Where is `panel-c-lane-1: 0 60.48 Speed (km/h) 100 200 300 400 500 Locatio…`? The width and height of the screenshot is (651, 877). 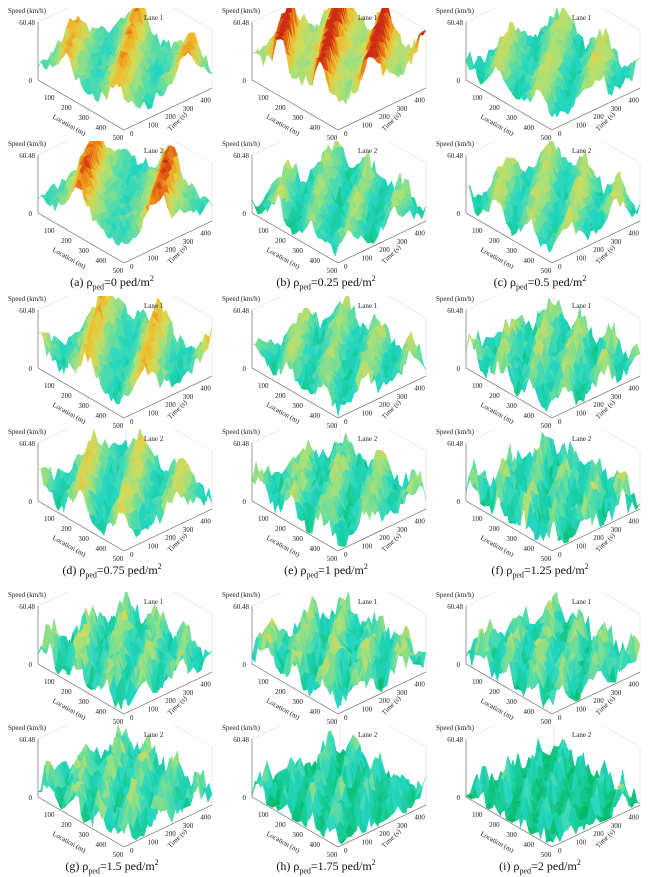
panel-c-lane-1: 0 60.48 Speed (km/h) 100 200 300 400 500 Locatio… is located at coordinates (542, 71).